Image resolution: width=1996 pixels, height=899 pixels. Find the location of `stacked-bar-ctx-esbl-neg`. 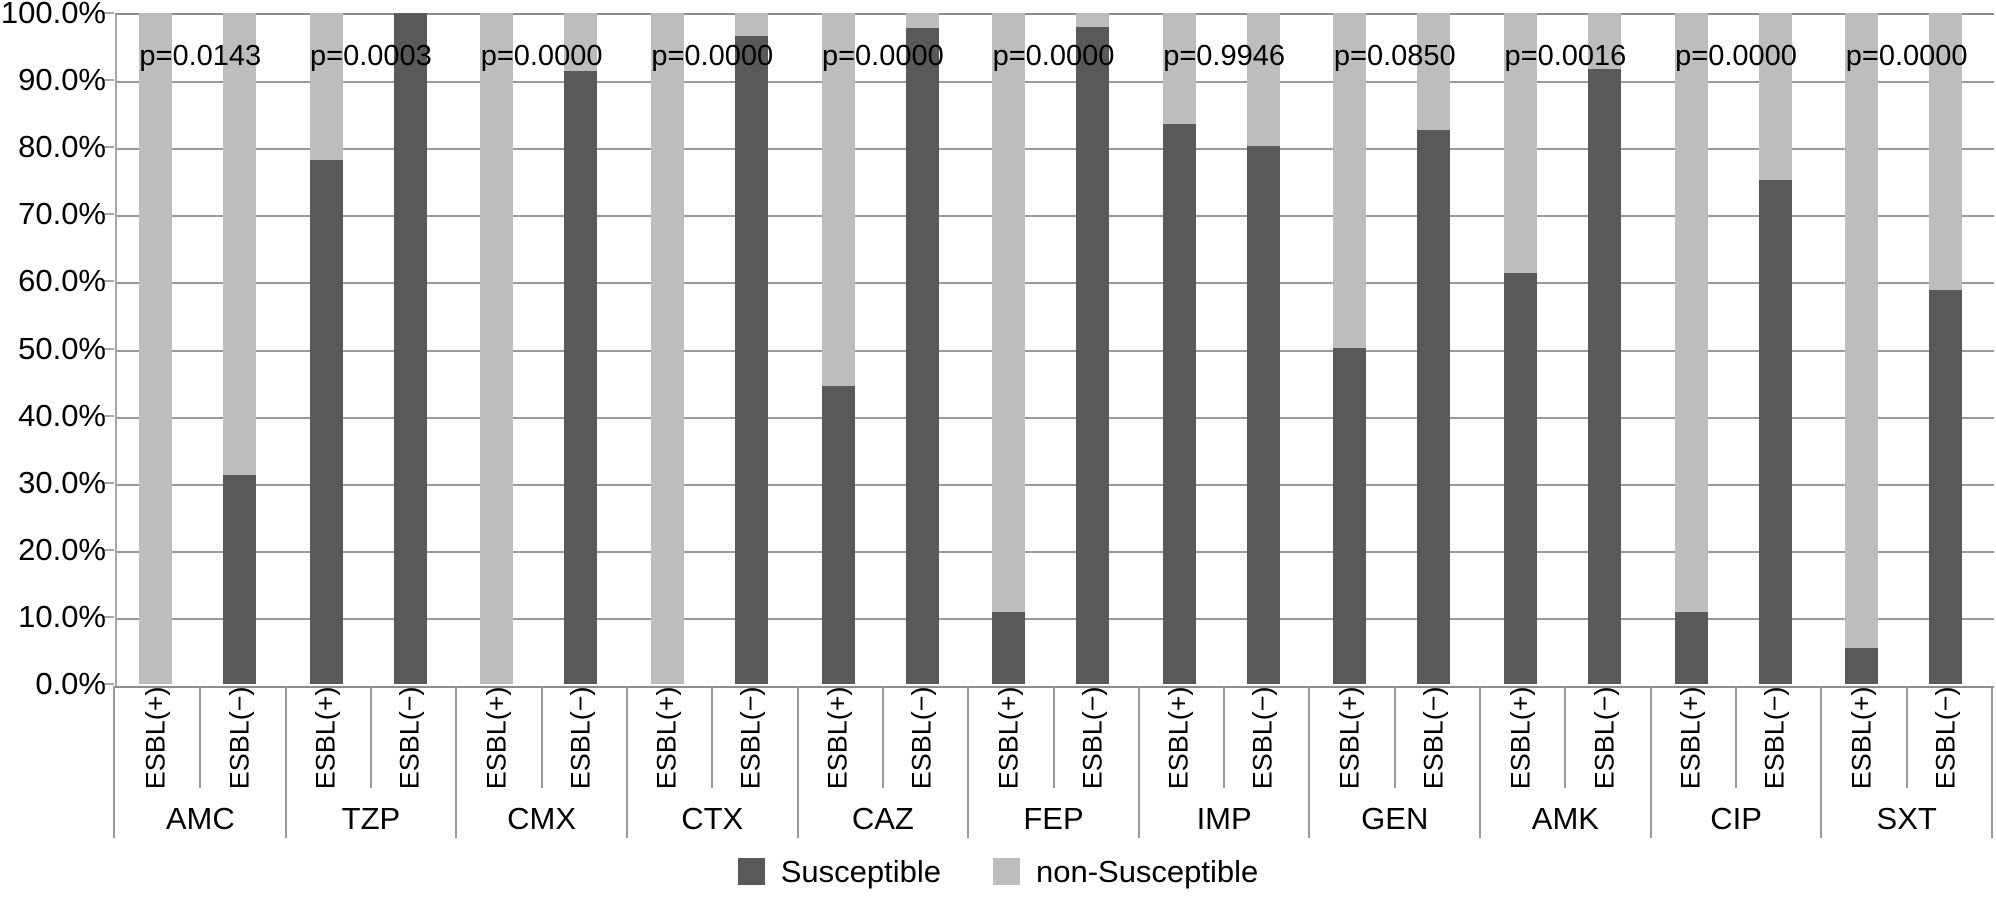

stacked-bar-ctx-esbl-neg is located at coordinates (751, 348).